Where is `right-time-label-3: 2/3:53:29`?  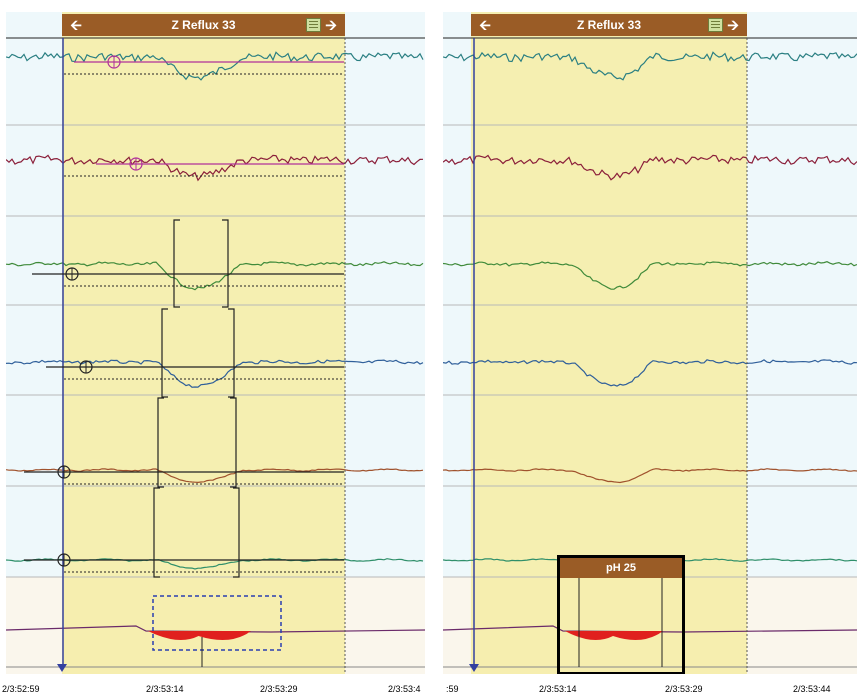
right-time-label-3: 2/3:53:29 is located at coordinates (684, 689).